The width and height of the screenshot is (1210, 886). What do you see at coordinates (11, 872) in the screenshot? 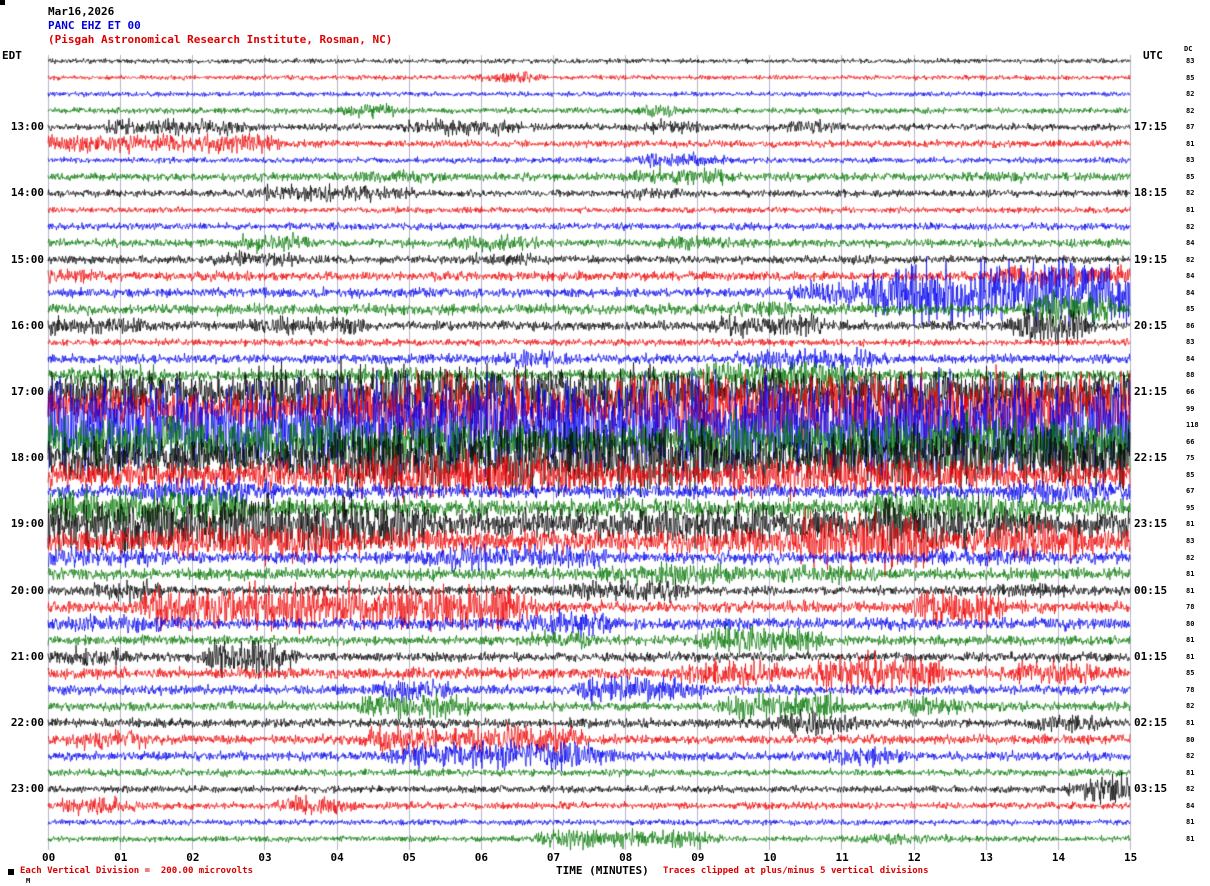
I see `footer-square` at bounding box center [11, 872].